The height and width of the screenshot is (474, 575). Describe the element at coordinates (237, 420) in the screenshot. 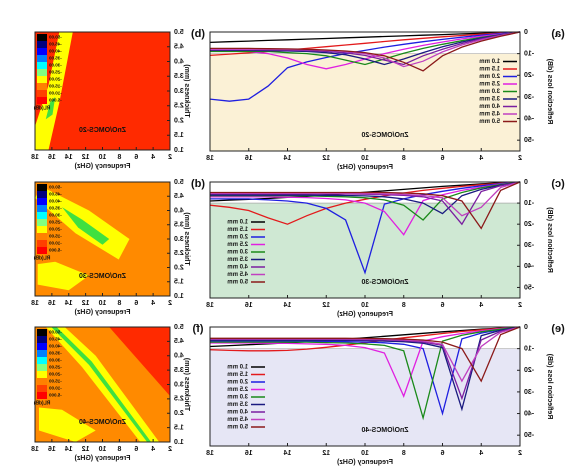

I see `legend-label: 4.5 mm` at that location.